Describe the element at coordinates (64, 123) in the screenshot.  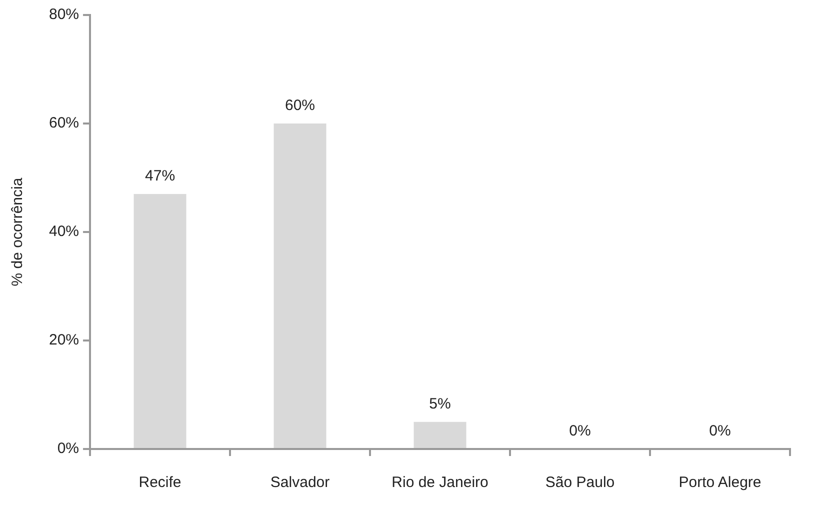
I see `y-tick-label: 60%` at that location.